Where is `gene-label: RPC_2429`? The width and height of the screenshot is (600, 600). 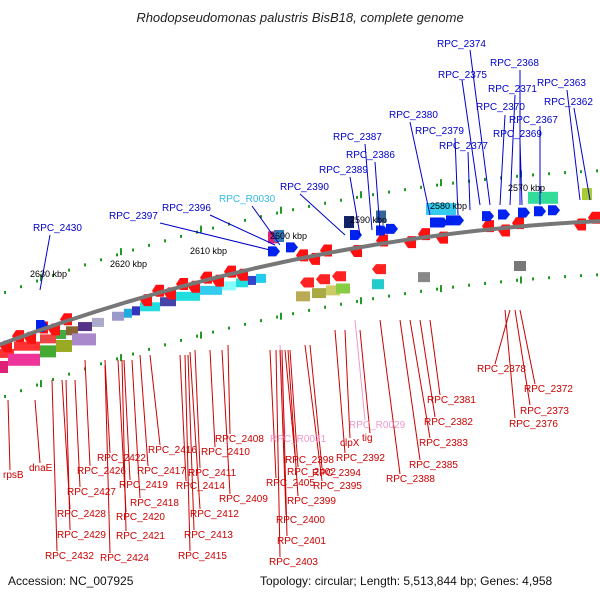
gene-label: RPC_2429 is located at coordinates (81, 535).